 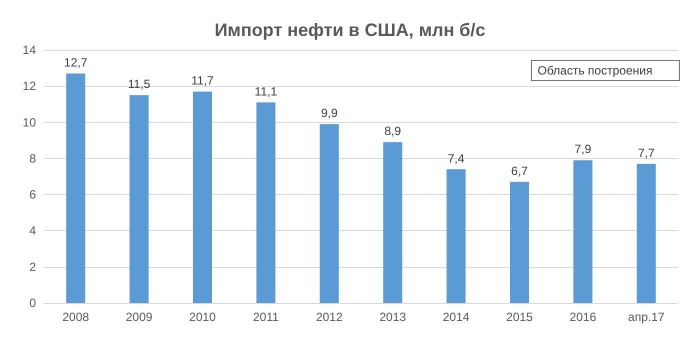 I want to click on data-label: 7,7, so click(x=646, y=153).